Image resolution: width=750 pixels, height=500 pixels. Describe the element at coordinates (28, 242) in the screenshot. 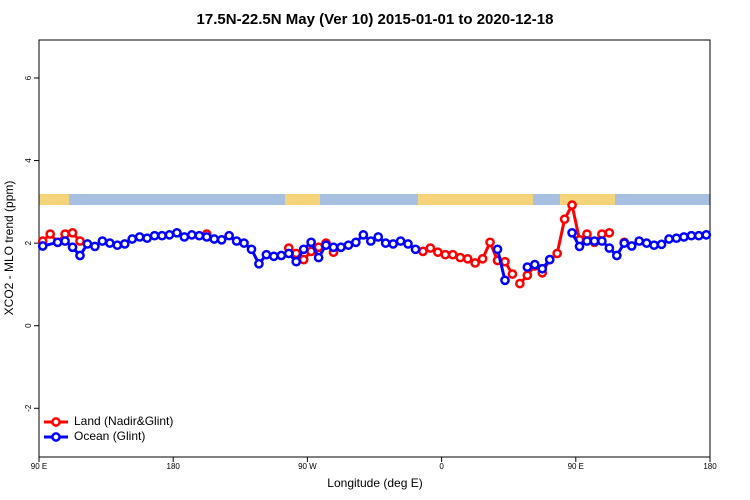

I see `y-tick-label: 2` at that location.